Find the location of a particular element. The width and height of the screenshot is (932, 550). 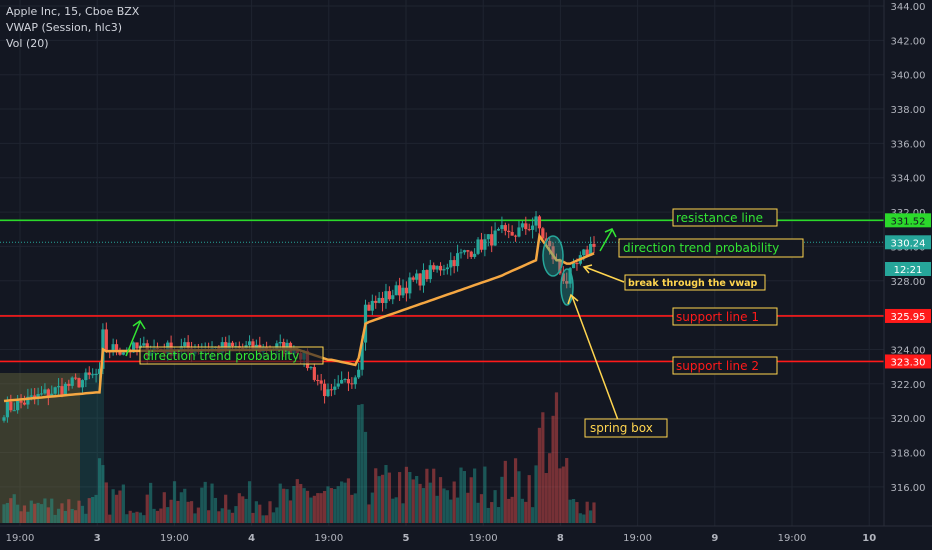

price-label-box is located at coordinates (908, 361).